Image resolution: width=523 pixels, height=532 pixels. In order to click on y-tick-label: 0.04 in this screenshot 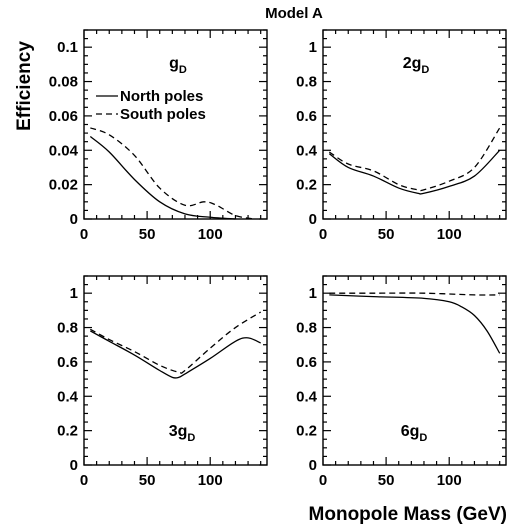, I will do `click(64, 150)`.